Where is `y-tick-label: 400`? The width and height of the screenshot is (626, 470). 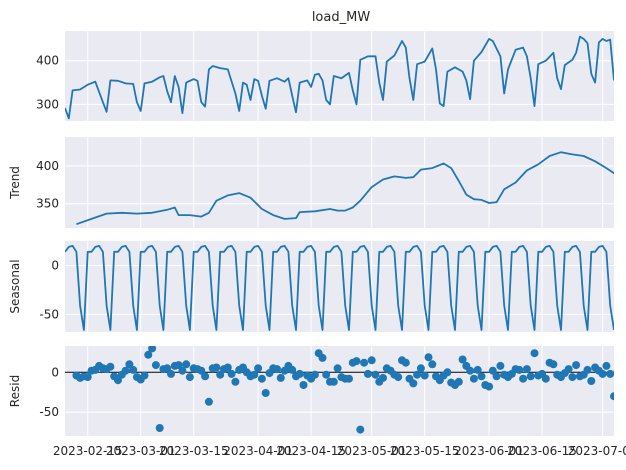 y-tick-label: 400 is located at coordinates (47, 61).